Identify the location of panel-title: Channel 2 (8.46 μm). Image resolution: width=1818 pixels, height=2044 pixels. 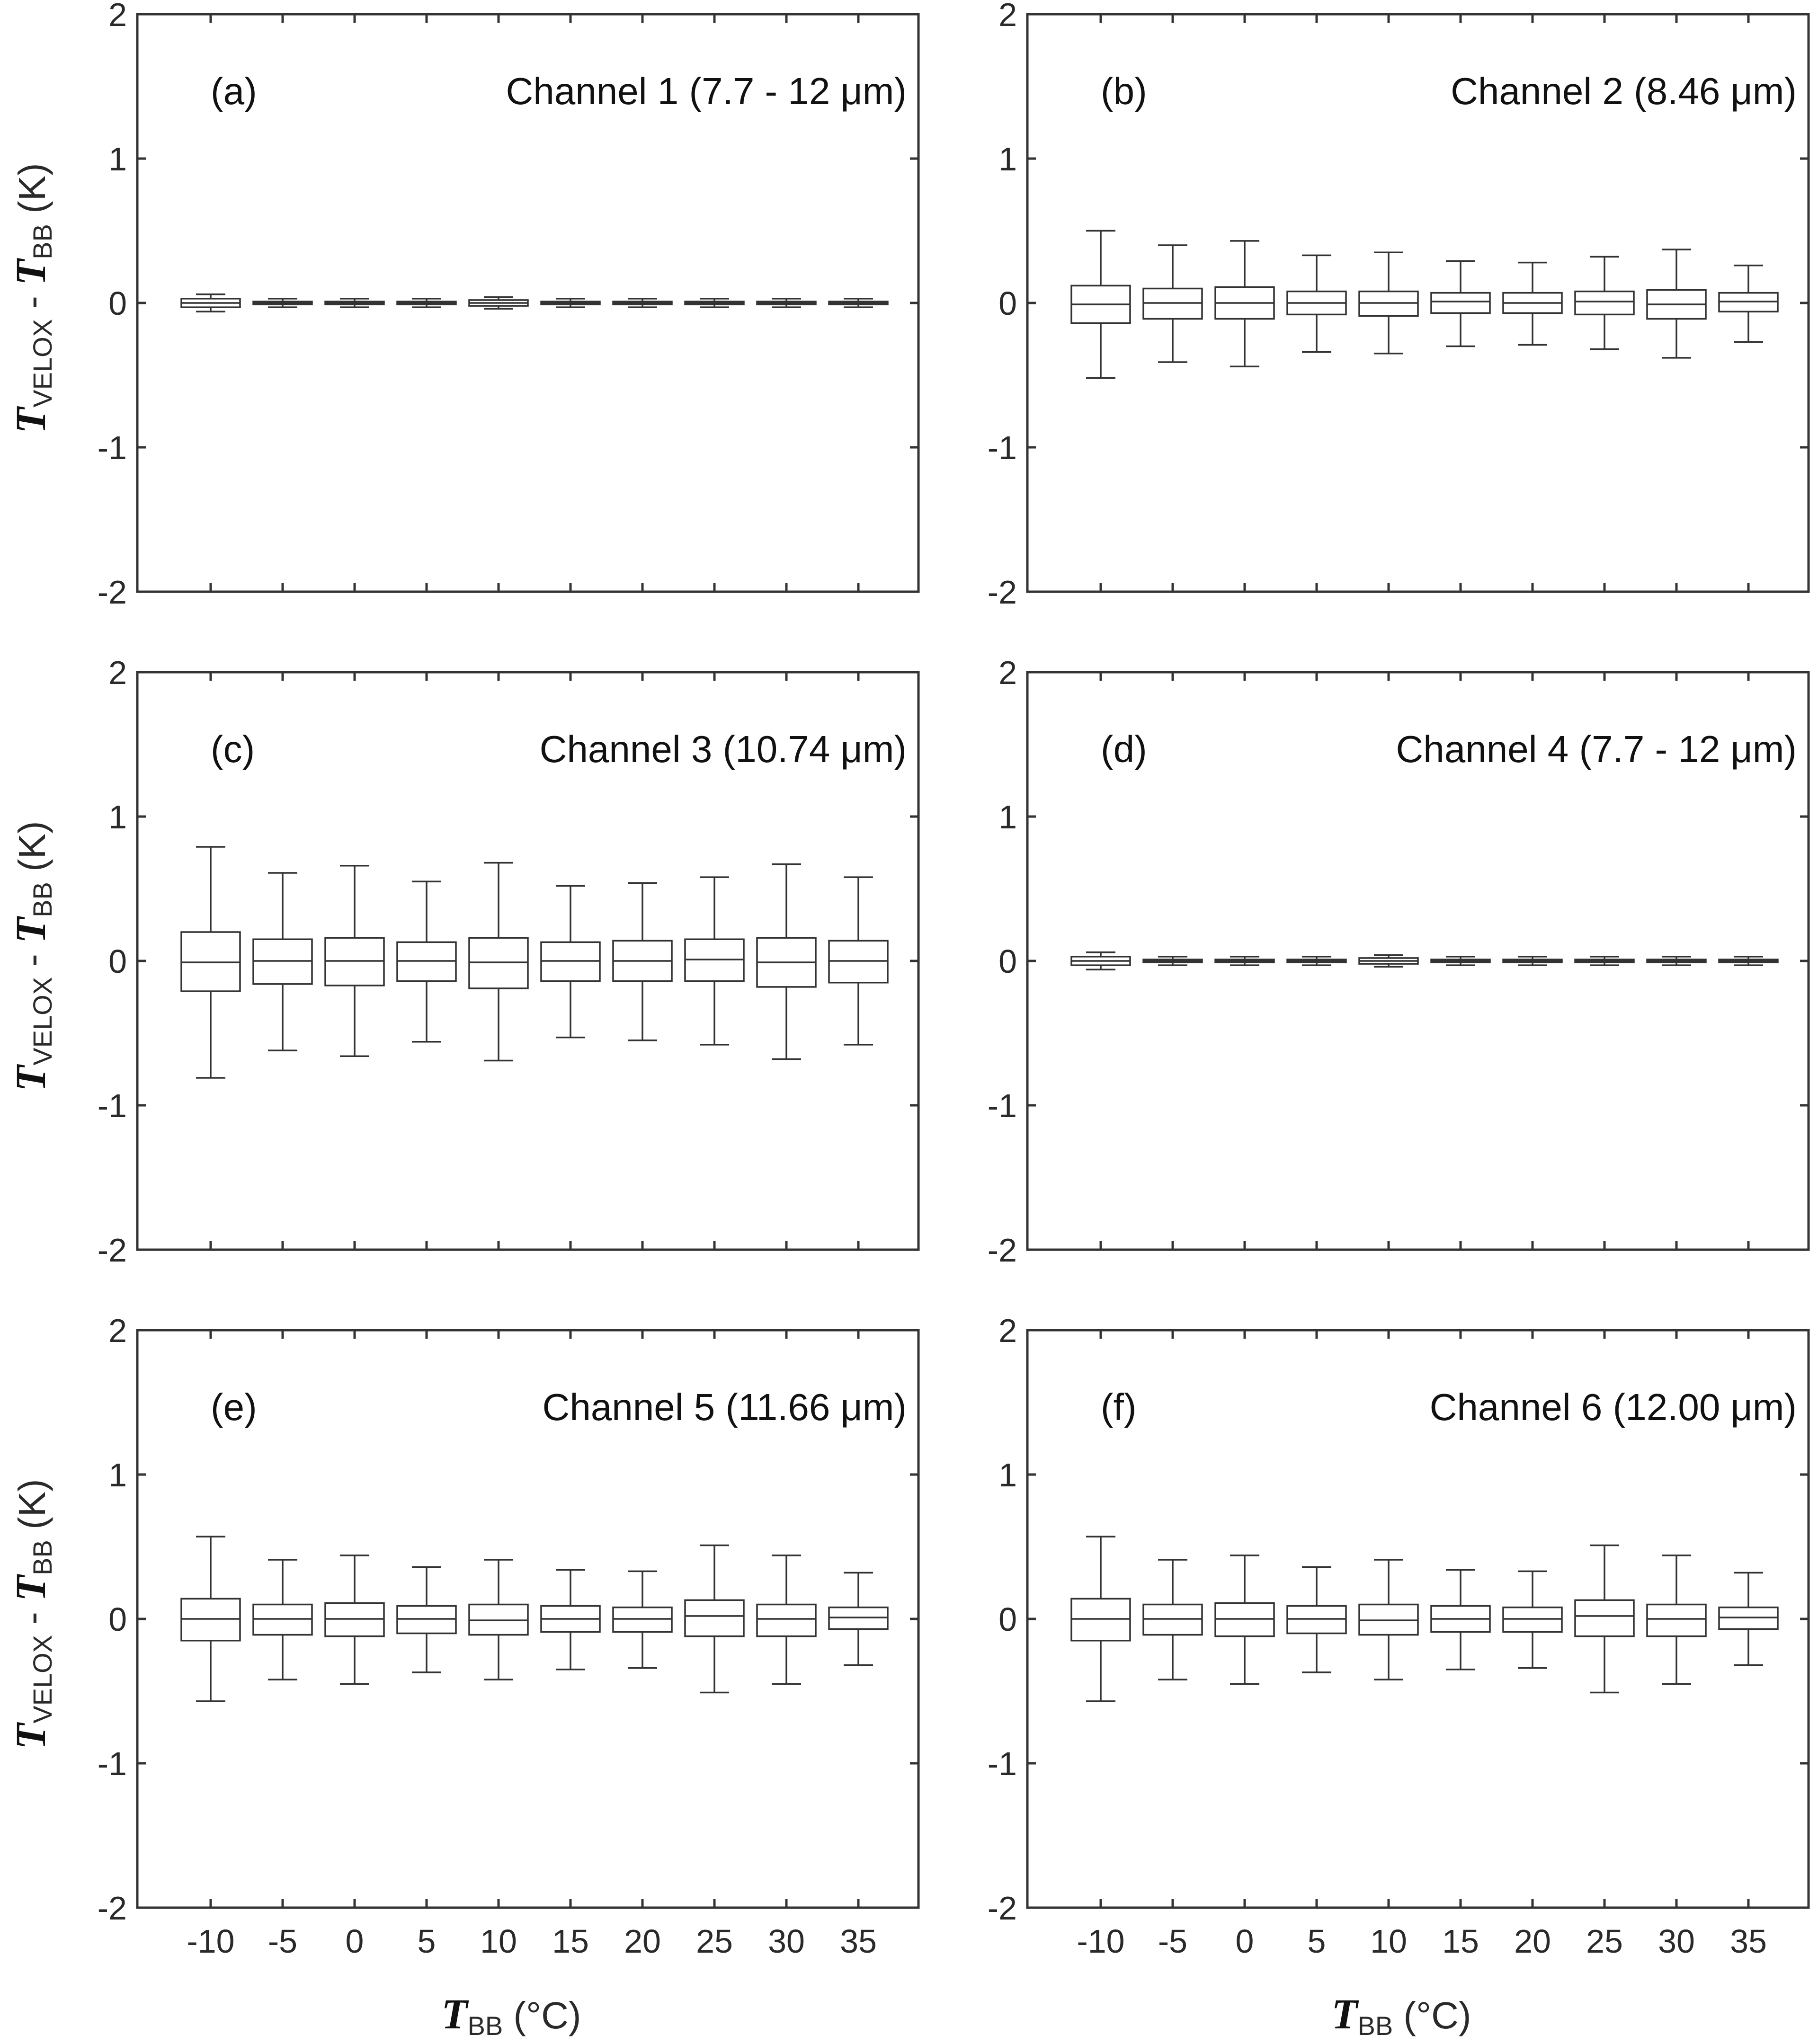
(1624, 91).